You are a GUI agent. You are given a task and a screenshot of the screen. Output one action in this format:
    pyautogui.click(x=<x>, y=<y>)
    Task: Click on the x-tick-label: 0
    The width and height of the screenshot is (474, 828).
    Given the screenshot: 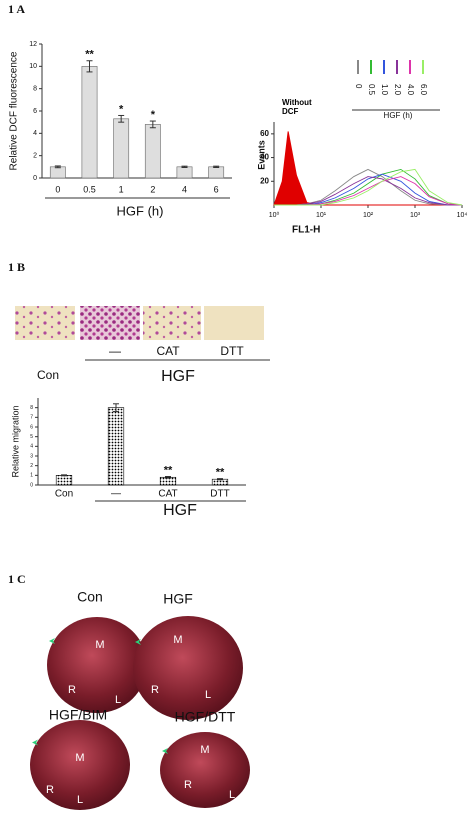 What is the action you would take?
    pyautogui.click(x=57, y=189)
    